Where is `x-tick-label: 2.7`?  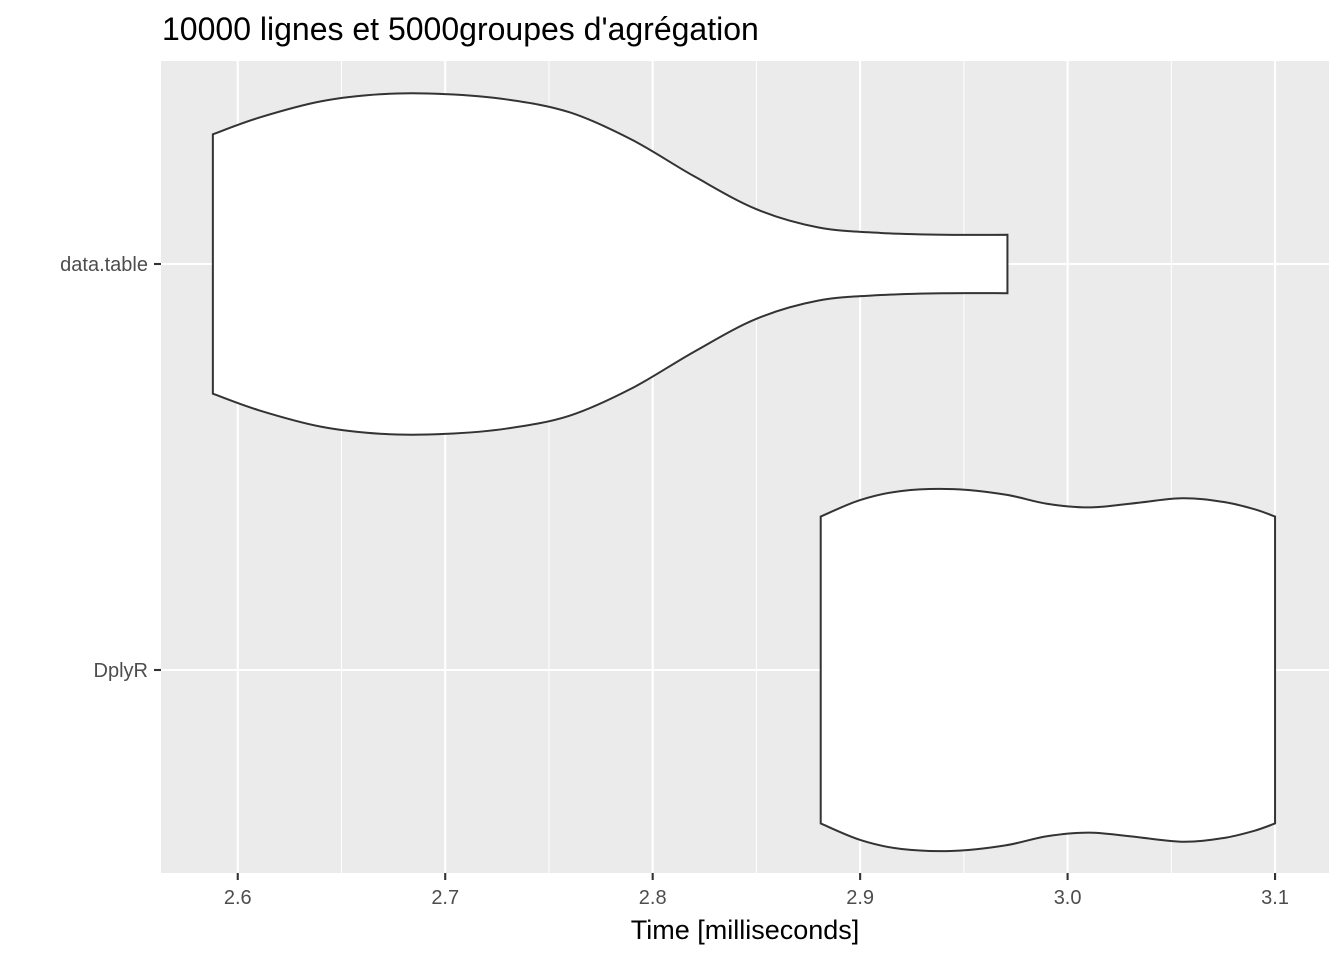 x-tick-label: 2.7 is located at coordinates (445, 898).